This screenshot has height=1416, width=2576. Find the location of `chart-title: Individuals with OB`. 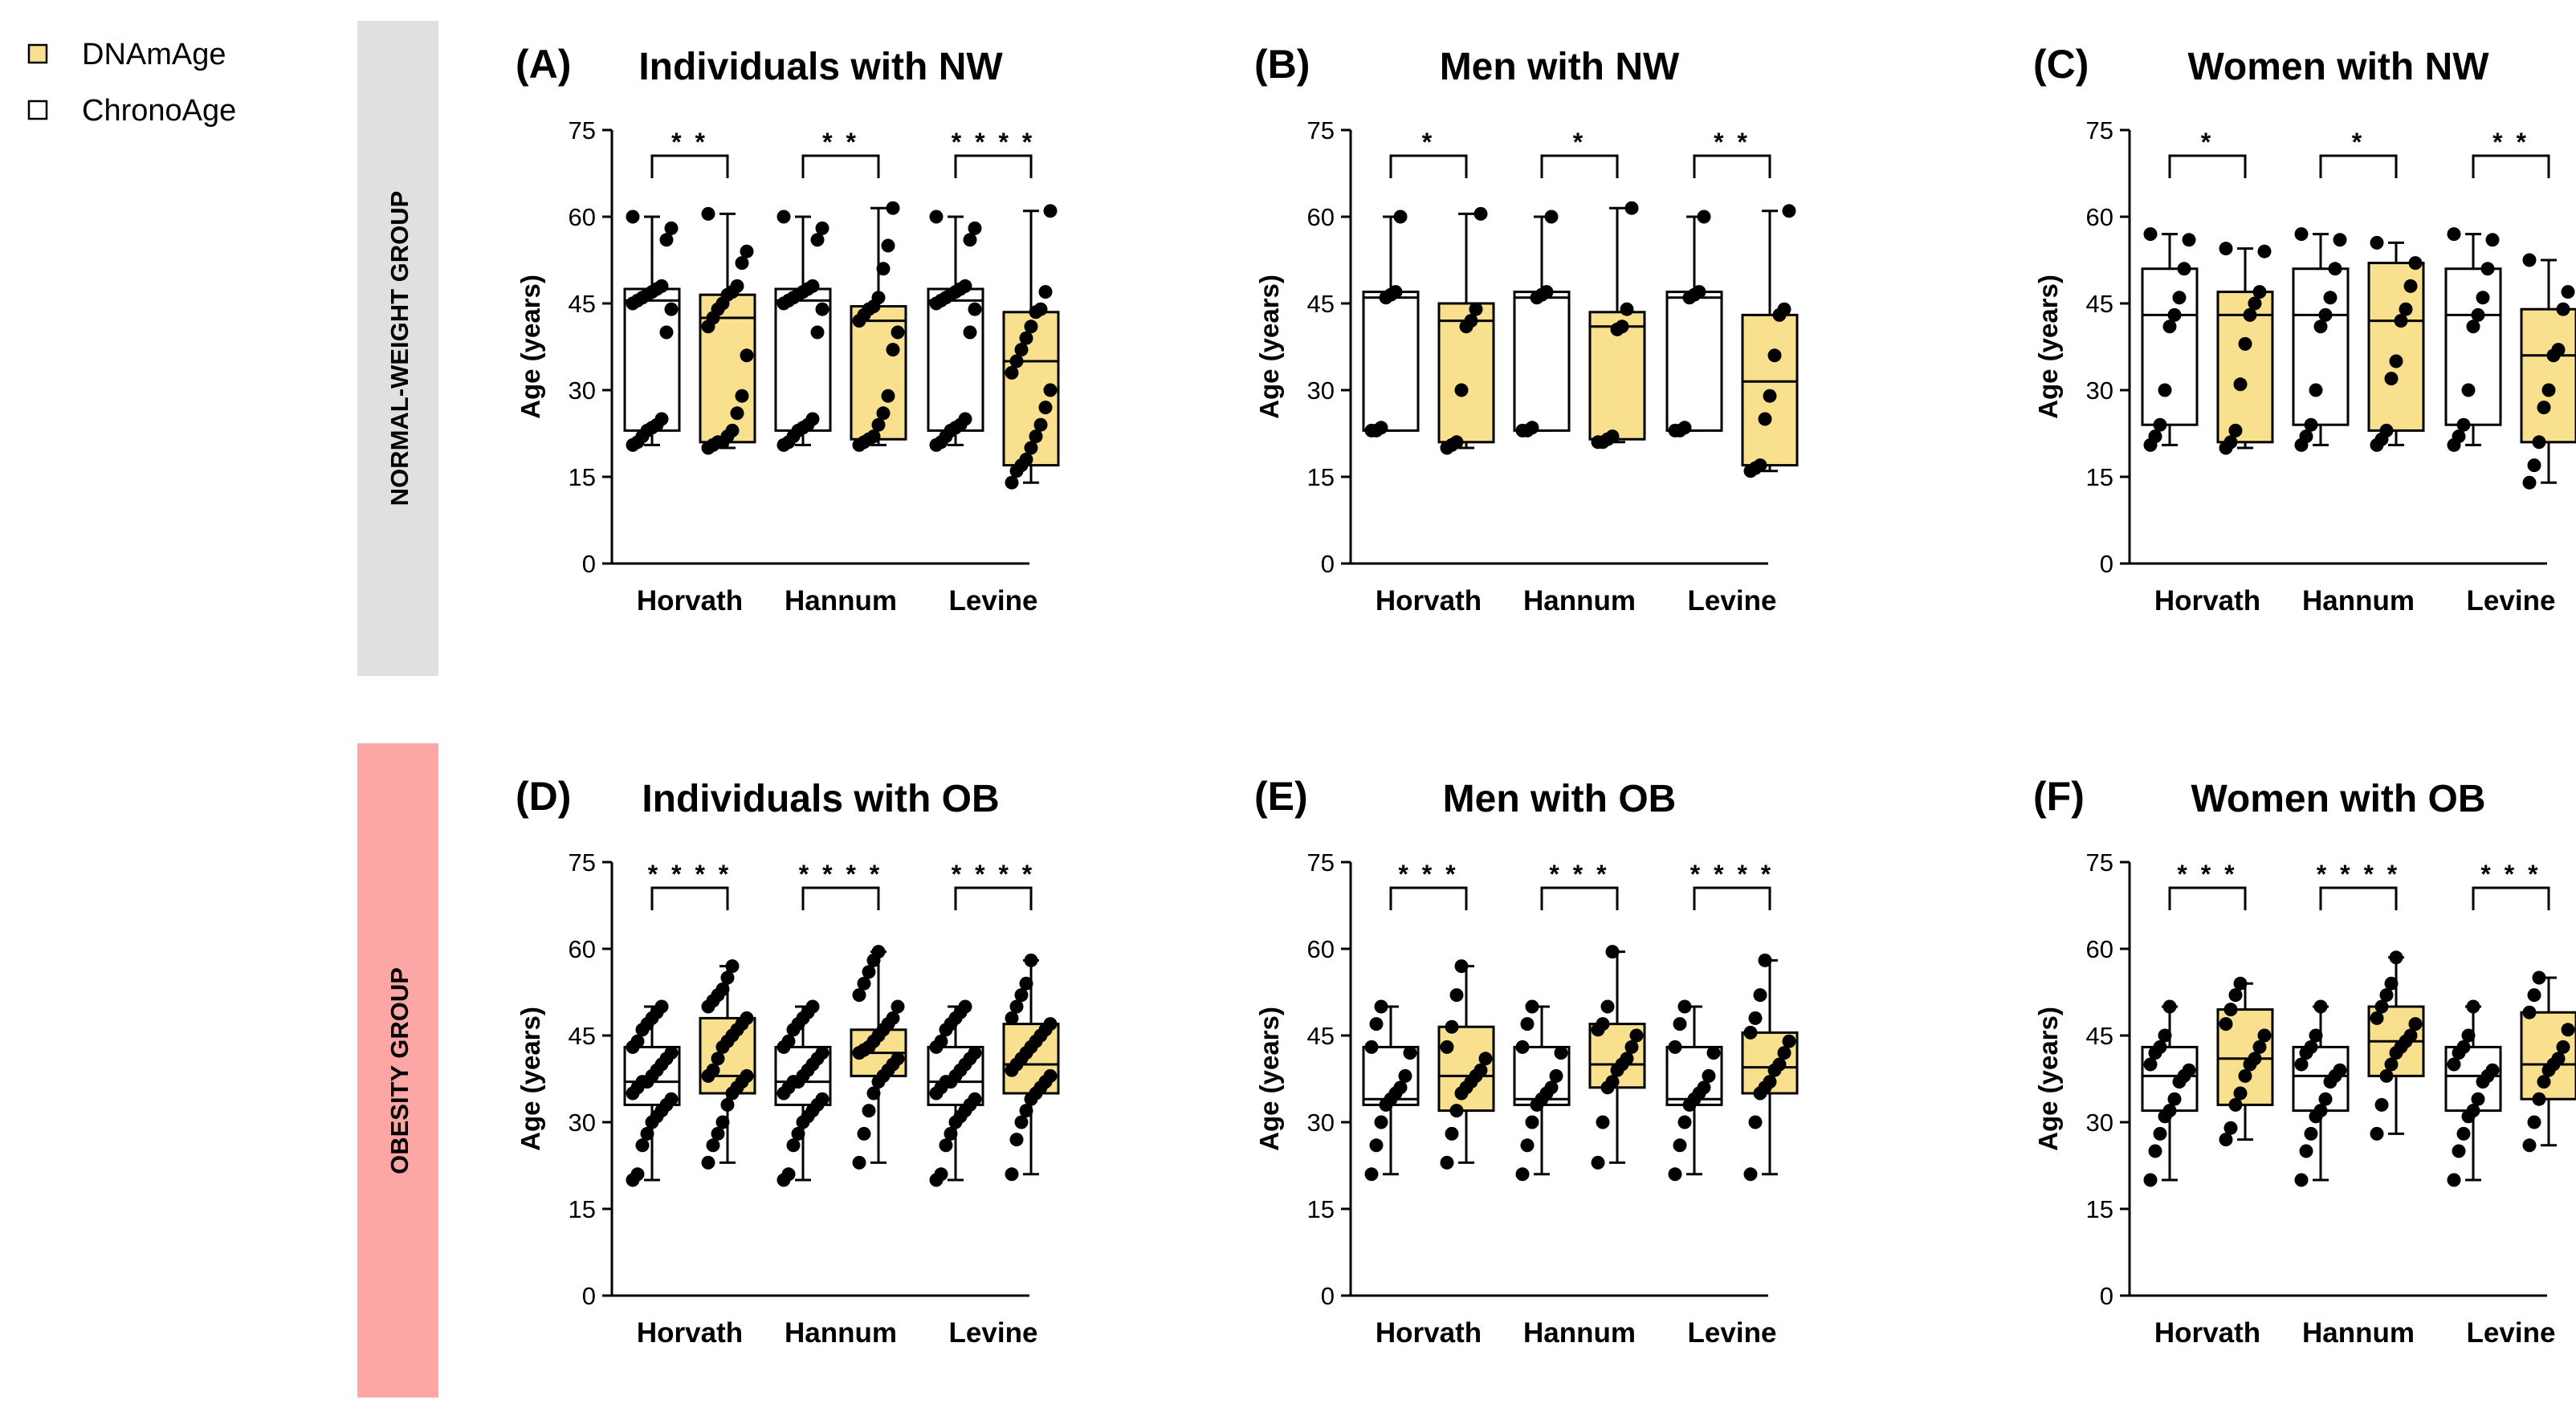

chart-title: Individuals with OB is located at coordinates (820, 799).